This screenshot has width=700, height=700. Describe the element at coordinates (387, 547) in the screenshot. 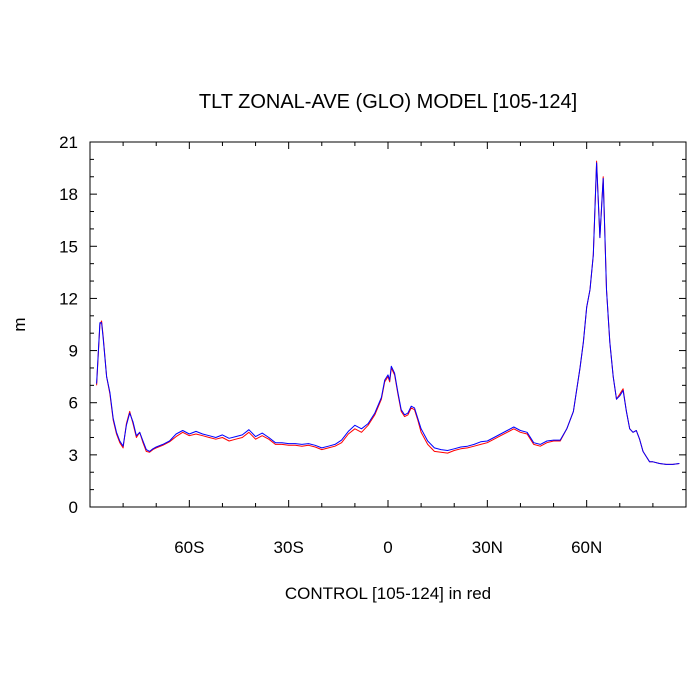

I see `x-tick-label: 0` at that location.